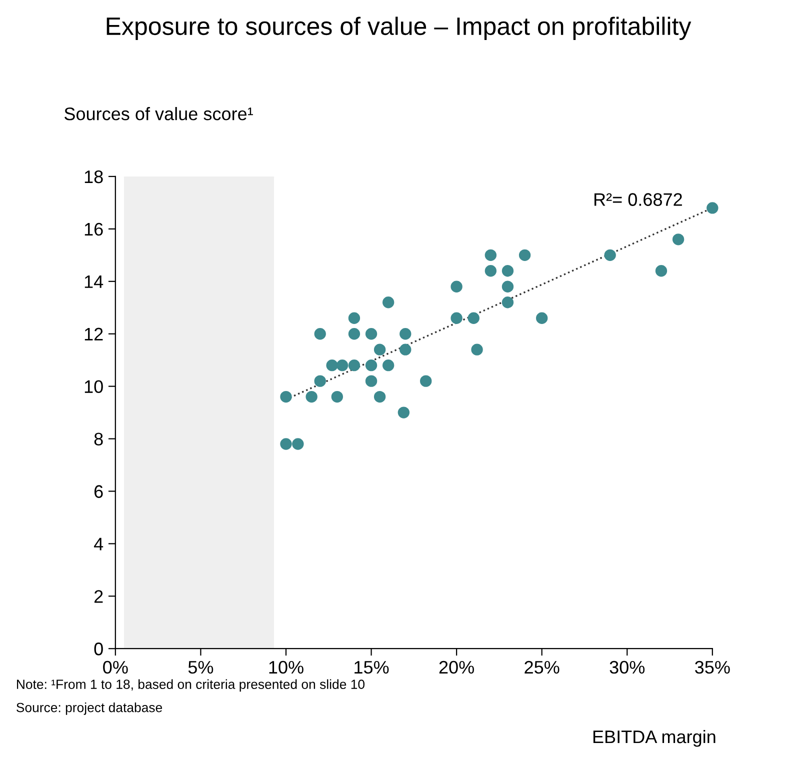 The image size is (796, 774). What do you see at coordinates (99, 544) in the screenshot?
I see `y-tick-label: 4` at bounding box center [99, 544].